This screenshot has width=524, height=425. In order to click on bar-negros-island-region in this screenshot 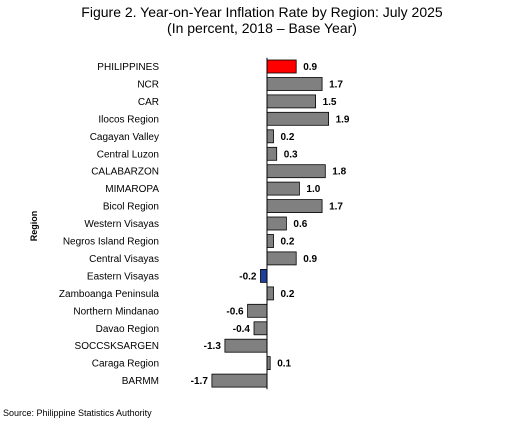, I will do `click(270, 241)`.